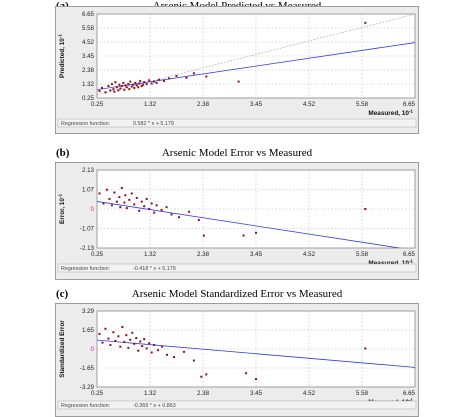 The width and height of the screenshot is (474, 417). What do you see at coordinates (153, 124) in the screenshot?
I see `regression-function-formula: 0.582 * x + 5.179` at bounding box center [153, 124].